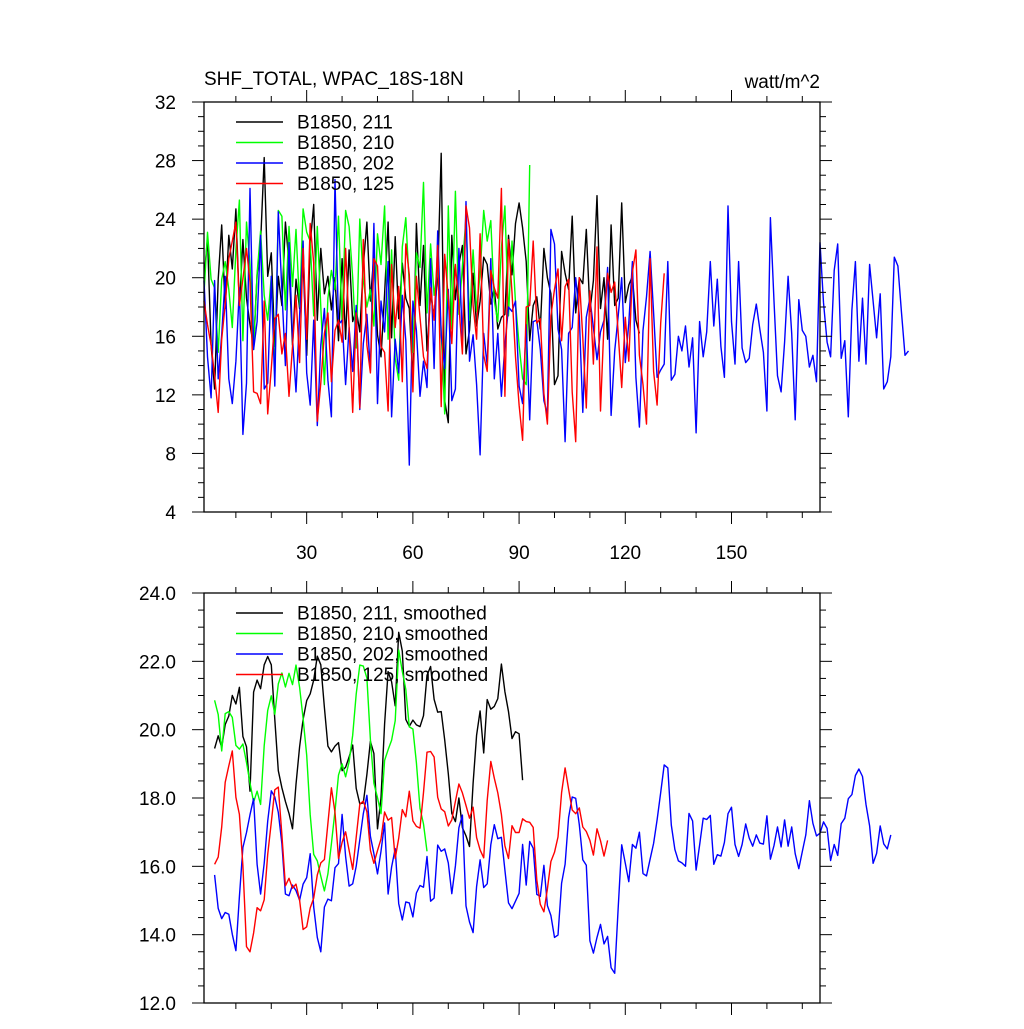 The image size is (1024, 1029). Describe the element at coordinates (157, 1004) in the screenshot. I see `y-tick-label: 12.0` at that location.